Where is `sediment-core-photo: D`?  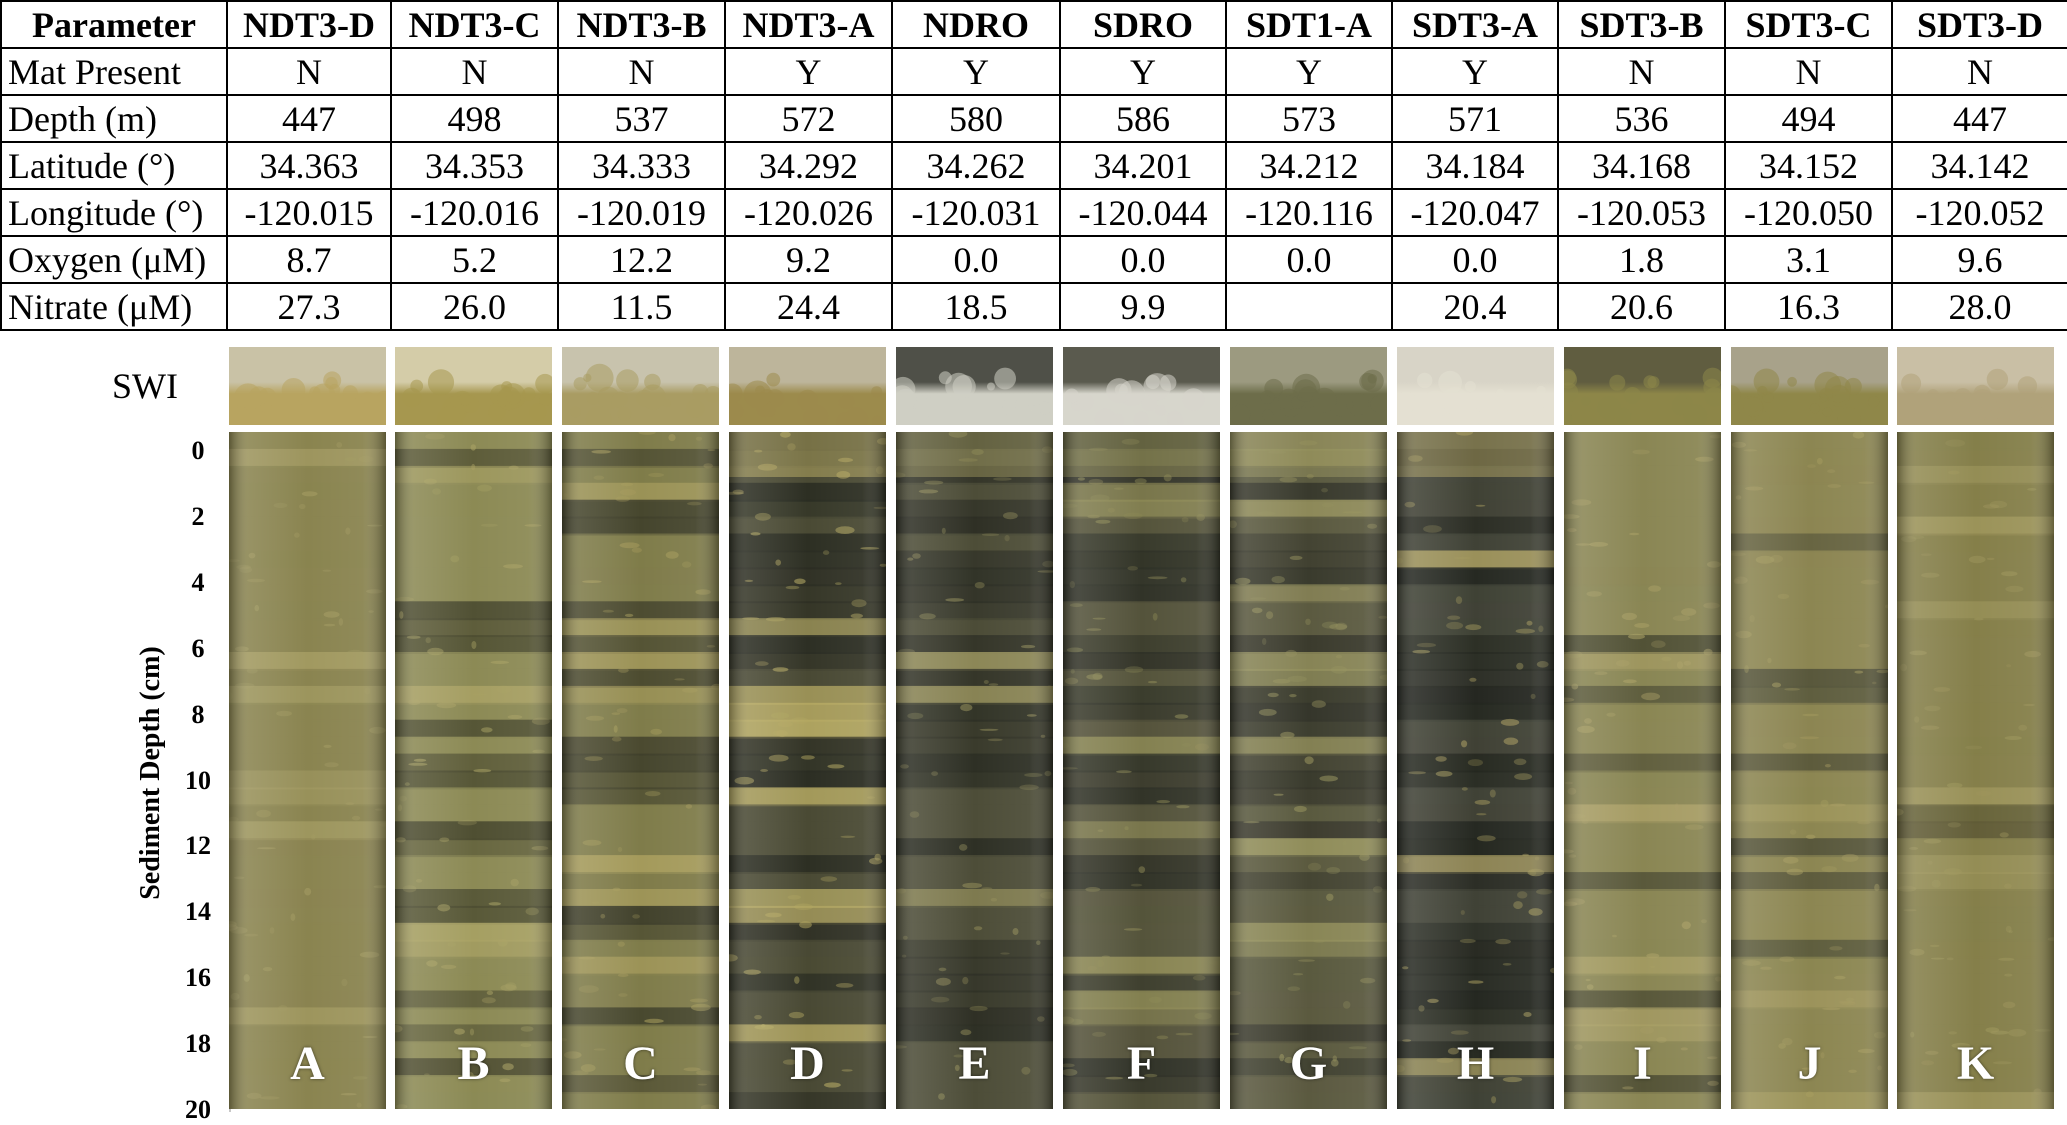 sediment-core-photo: D is located at coordinates (807, 770).